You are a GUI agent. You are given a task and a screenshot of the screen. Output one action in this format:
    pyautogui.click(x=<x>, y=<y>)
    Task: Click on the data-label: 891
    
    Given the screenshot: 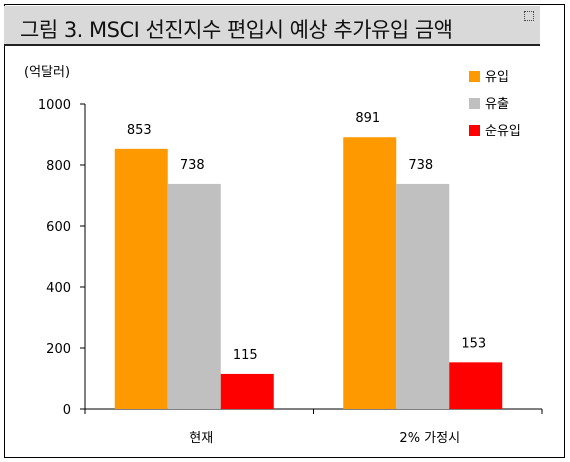 What is the action you would take?
    pyautogui.click(x=367, y=118)
    